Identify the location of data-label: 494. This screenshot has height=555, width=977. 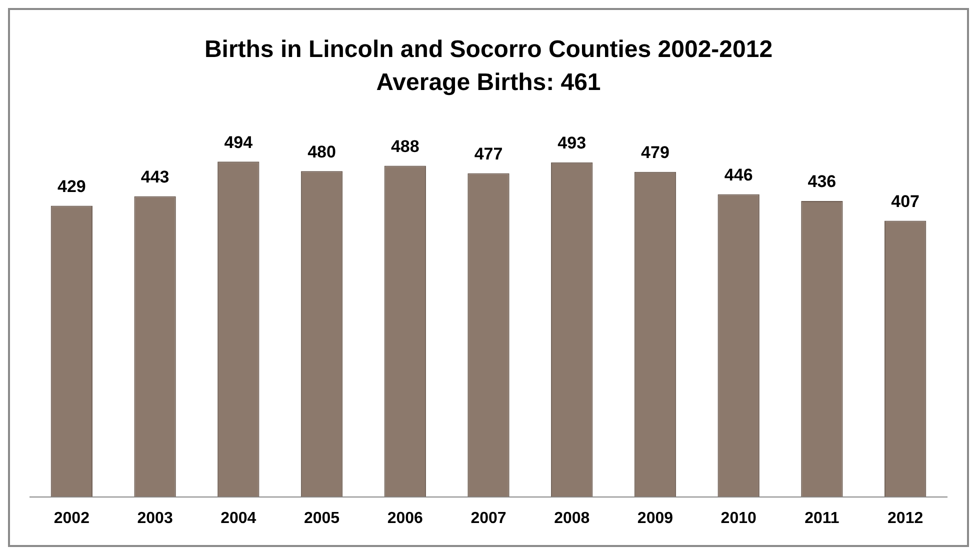
(239, 142).